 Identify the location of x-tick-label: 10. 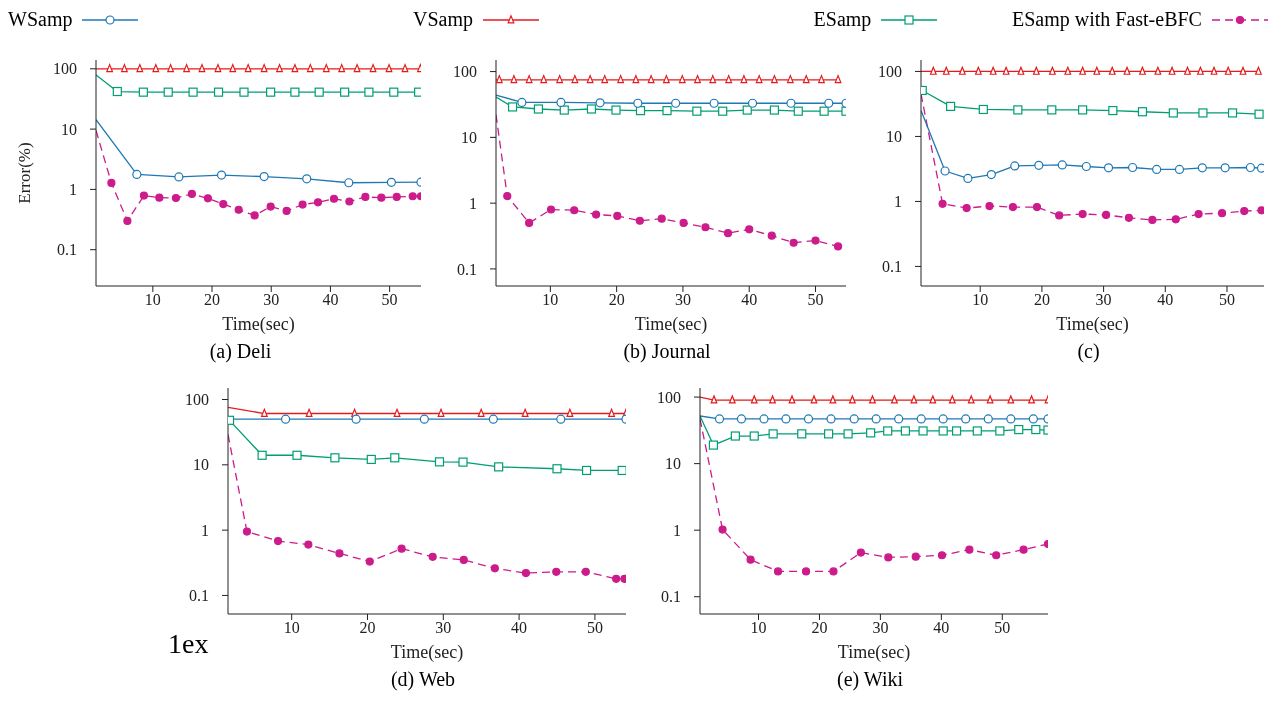
(152, 300).